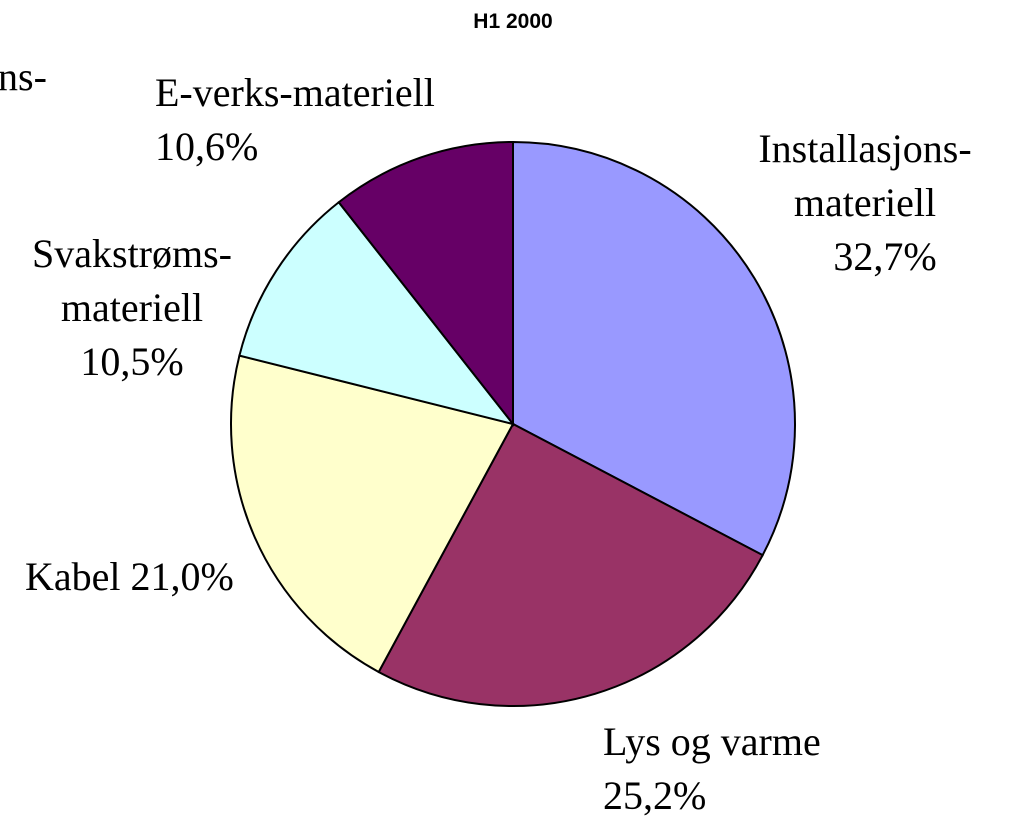 Image resolution: width=1010 pixels, height=823 pixels. What do you see at coordinates (865, 175) in the screenshot?
I see `category-label: Installasjons-materiell` at bounding box center [865, 175].